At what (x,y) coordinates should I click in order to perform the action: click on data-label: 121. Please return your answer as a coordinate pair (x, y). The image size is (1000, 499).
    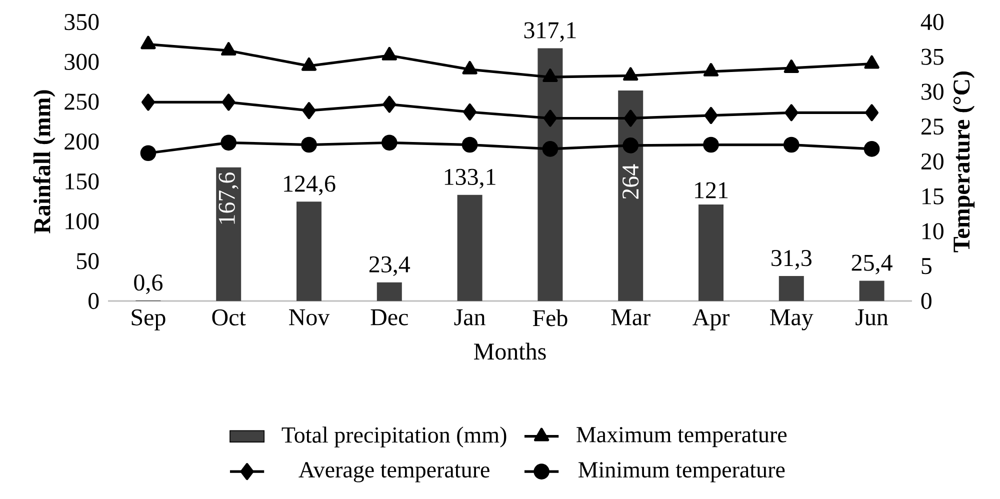
    Looking at the image, I should click on (711, 190).